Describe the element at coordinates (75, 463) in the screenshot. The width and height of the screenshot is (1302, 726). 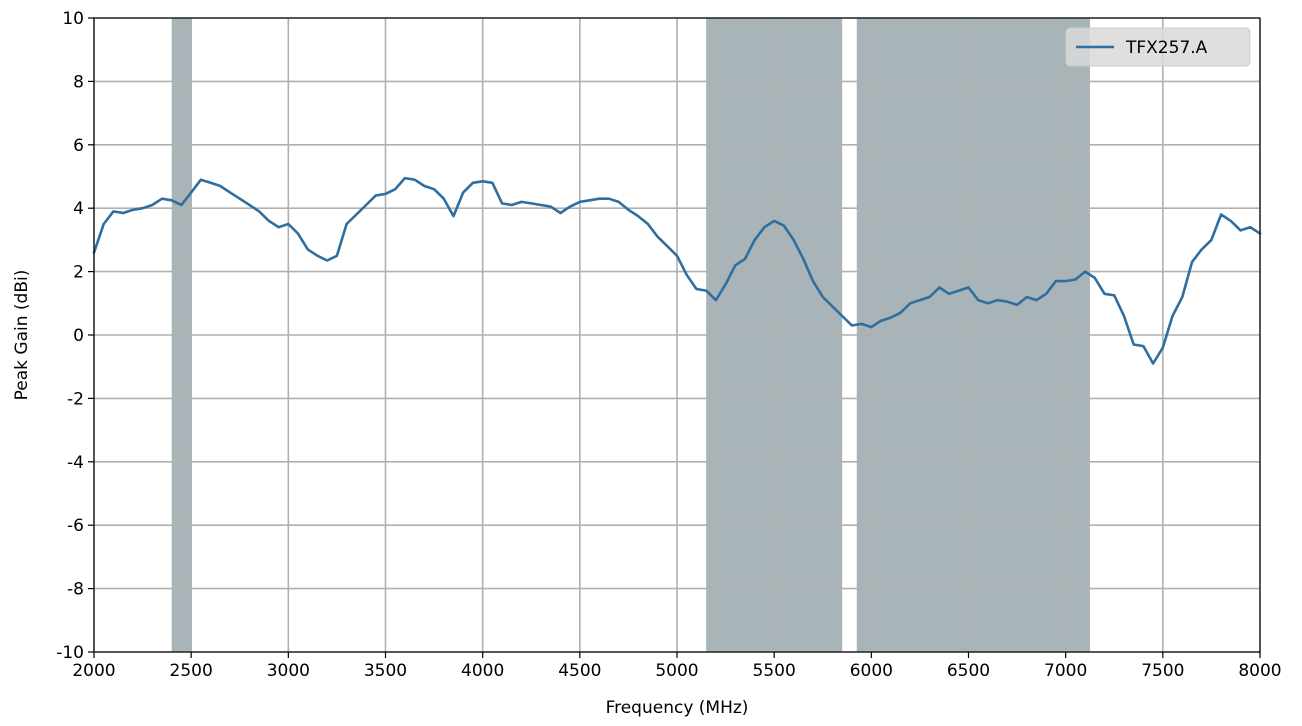
I see `y-tick-label: -4` at that location.